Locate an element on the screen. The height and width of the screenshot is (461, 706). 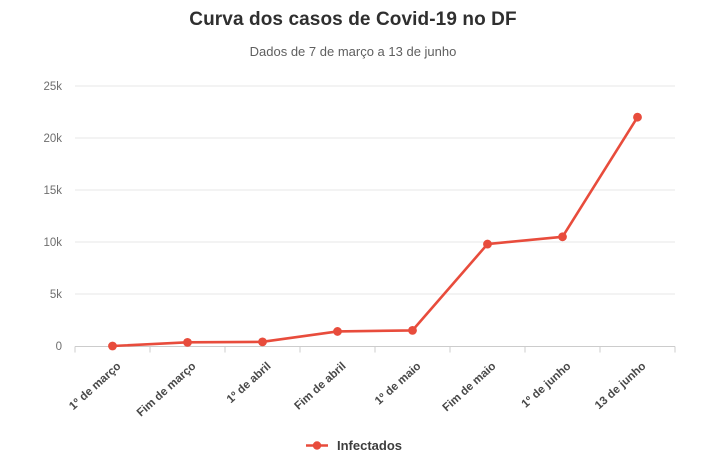
page-title: Curva dos casos de Covid-19 no DF is located at coordinates (353, 19).